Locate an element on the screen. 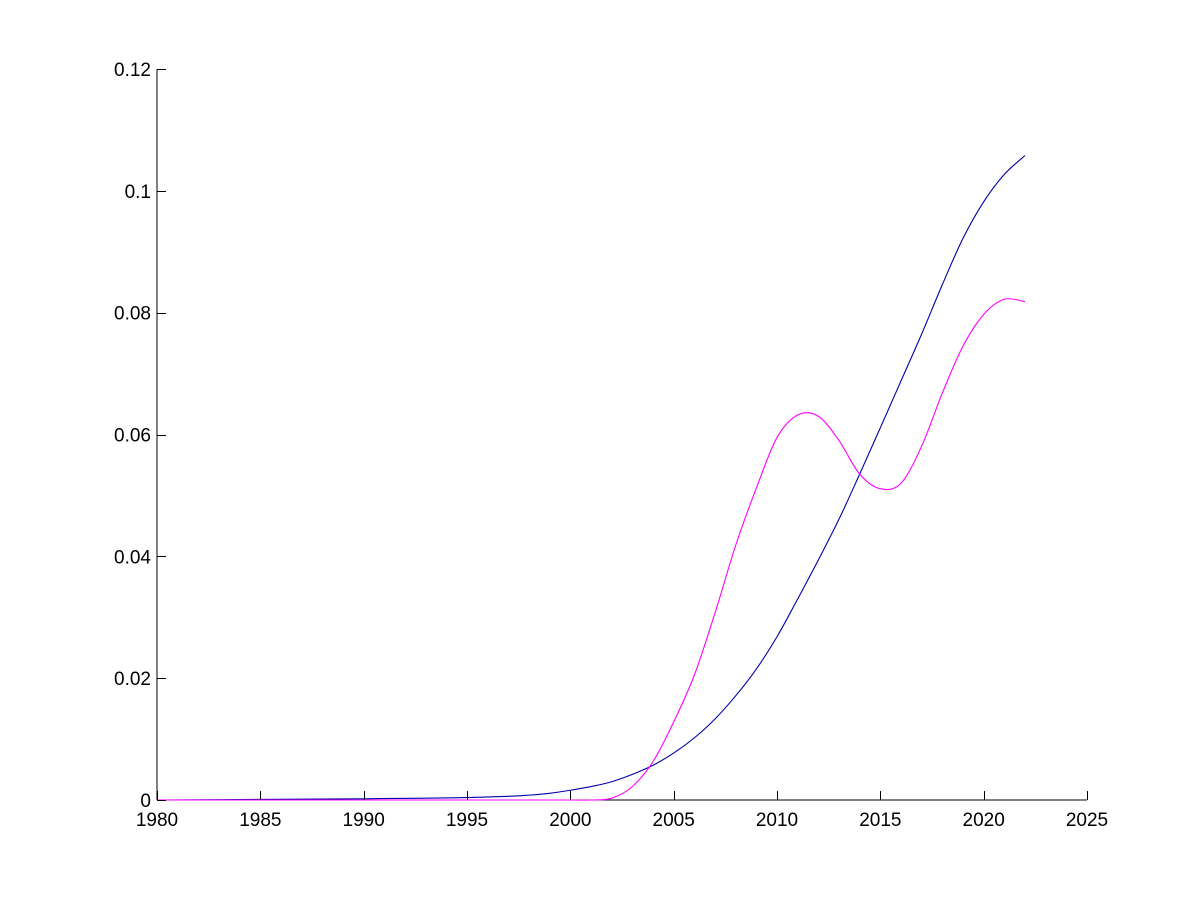  x-tick-label: 1985 is located at coordinates (260, 820).